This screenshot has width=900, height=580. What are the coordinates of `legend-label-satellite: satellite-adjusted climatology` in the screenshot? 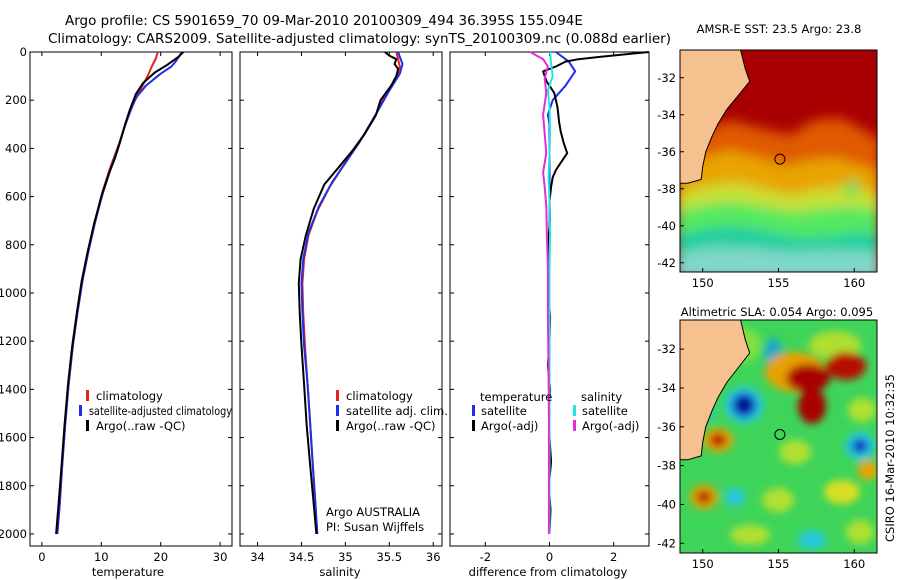 It's located at (160, 411).